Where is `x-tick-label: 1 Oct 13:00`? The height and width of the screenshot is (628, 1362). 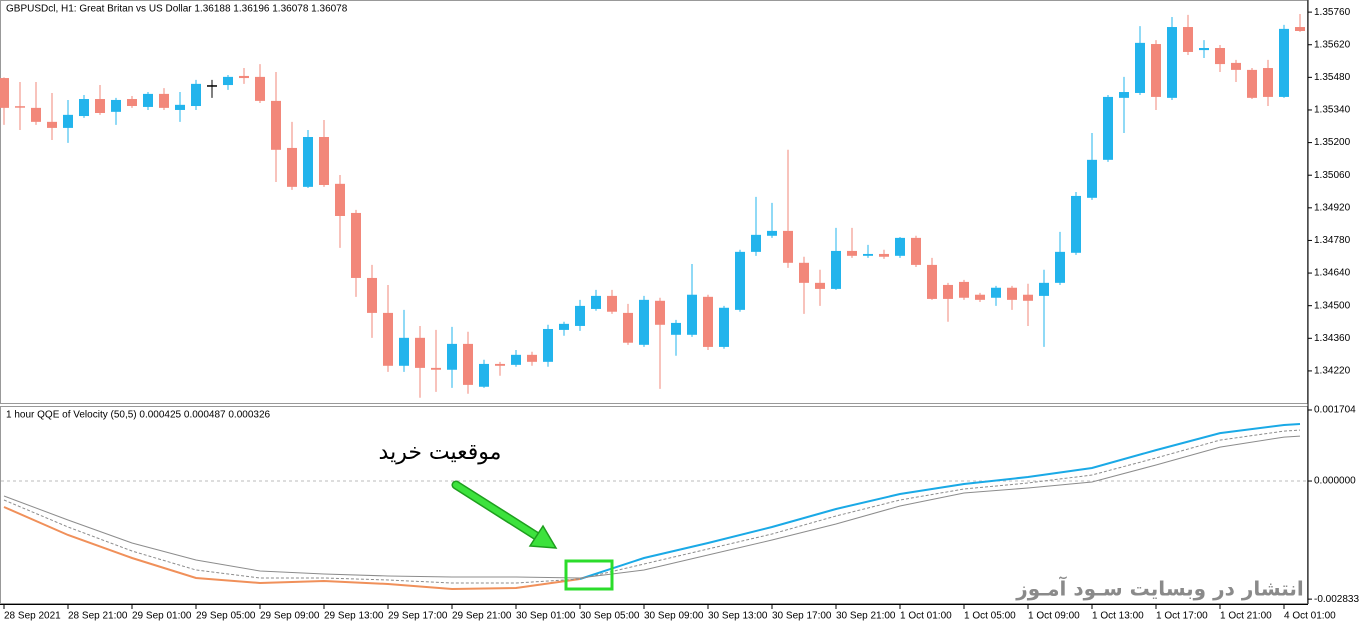 x-tick-label: 1 Oct 13:00 is located at coordinates (1118, 616).